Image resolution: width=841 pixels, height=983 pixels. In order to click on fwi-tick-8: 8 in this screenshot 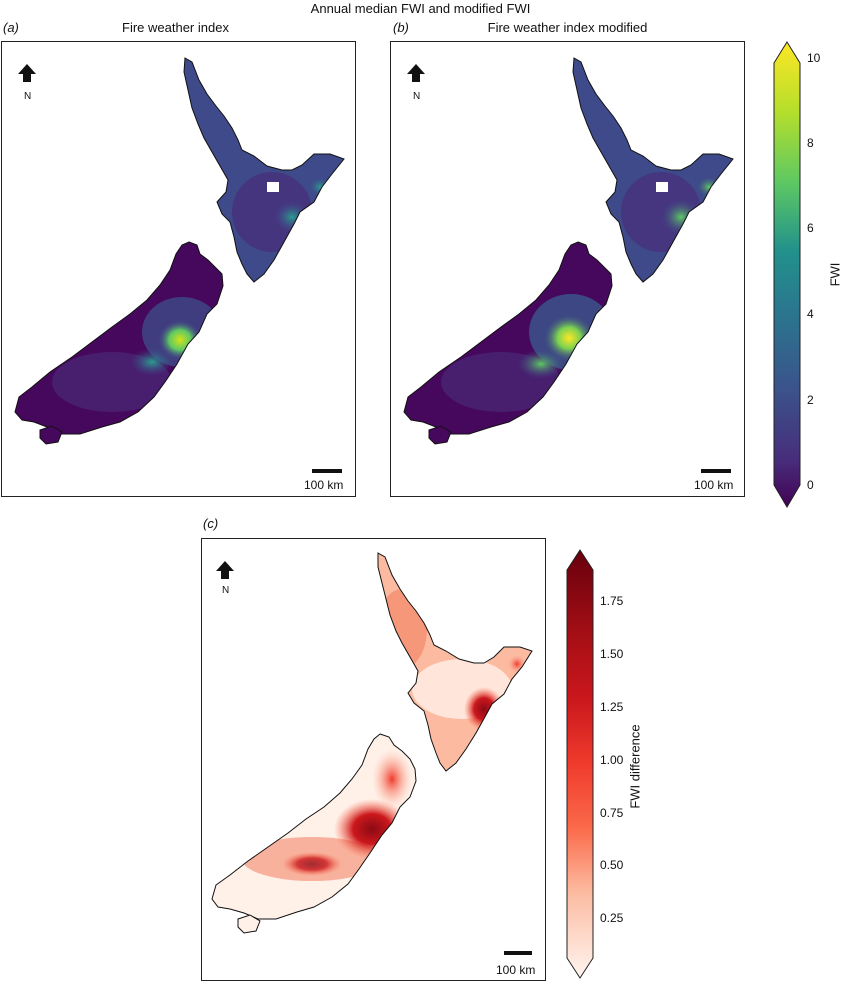, I will do `click(810, 143)`.